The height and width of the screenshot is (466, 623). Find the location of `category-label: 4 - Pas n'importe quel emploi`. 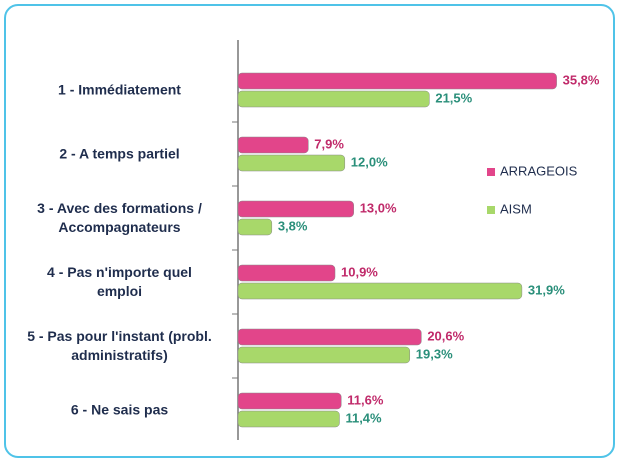

category-label: 4 - Pas n'importe quel emploi is located at coordinates (119, 281).